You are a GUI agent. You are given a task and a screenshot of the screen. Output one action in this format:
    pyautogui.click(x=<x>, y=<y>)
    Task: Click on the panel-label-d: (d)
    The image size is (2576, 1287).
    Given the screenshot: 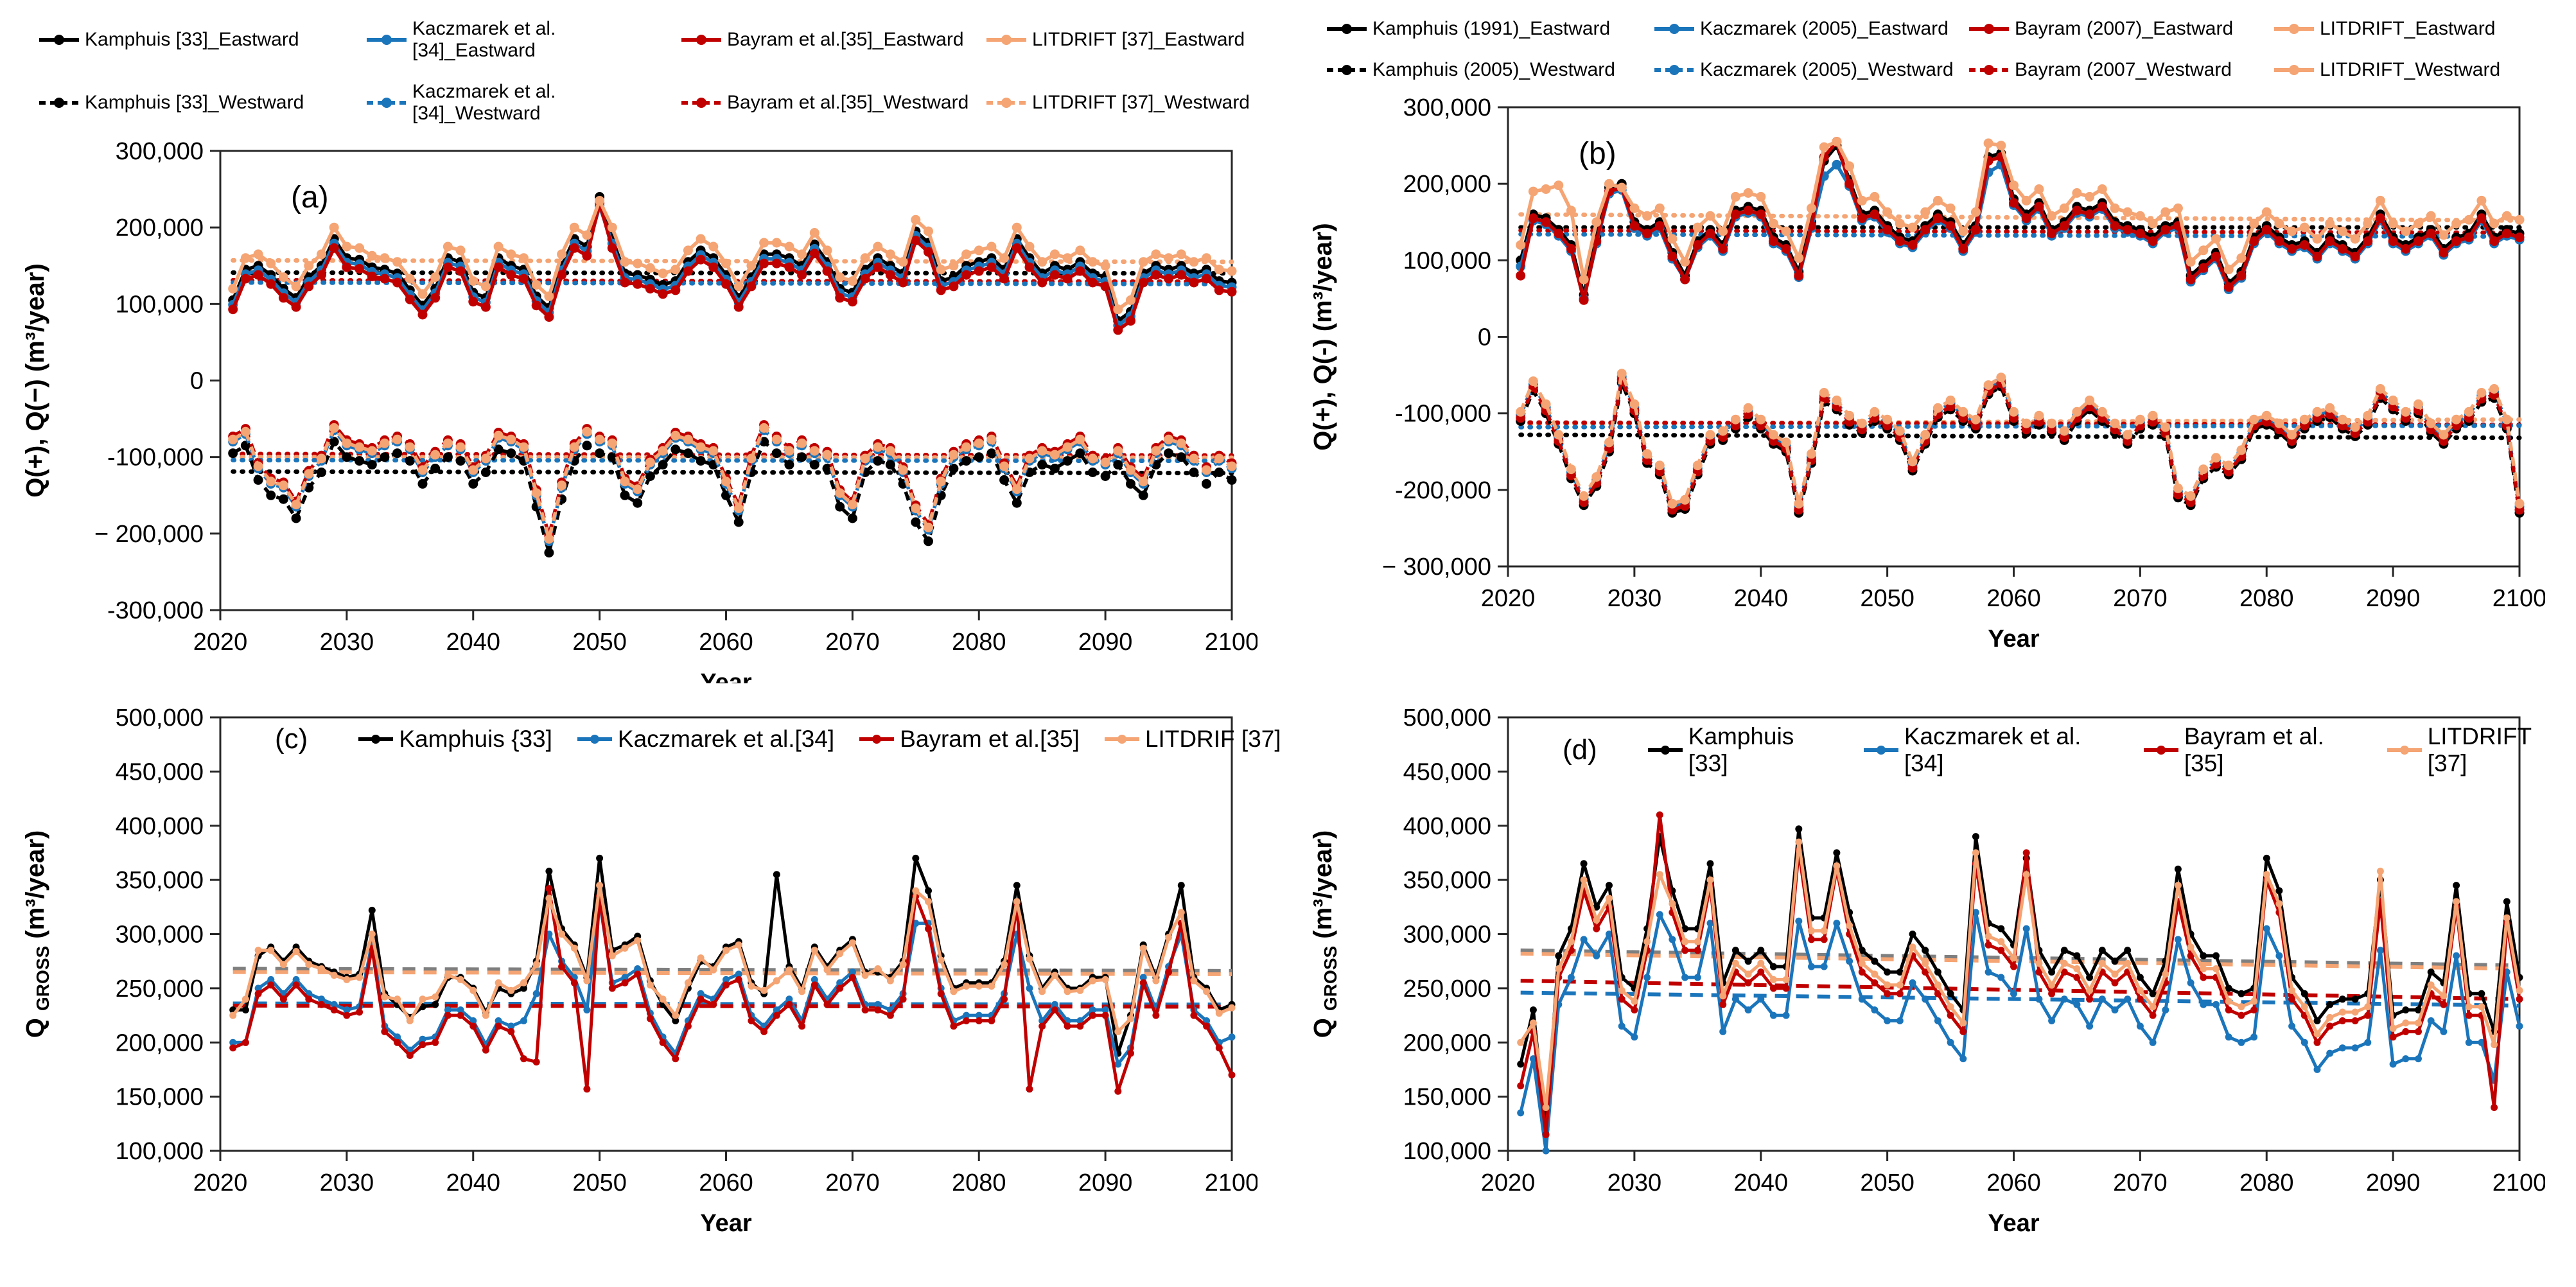 What is the action you would take?
    pyautogui.click(x=1580, y=750)
    